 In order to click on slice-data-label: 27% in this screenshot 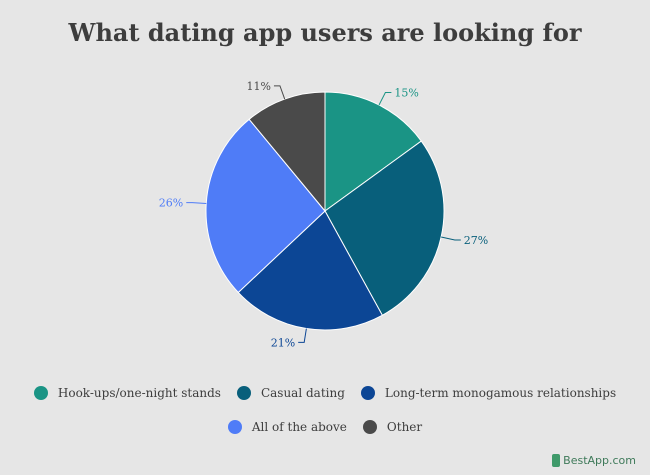, I will do `click(476, 240)`.